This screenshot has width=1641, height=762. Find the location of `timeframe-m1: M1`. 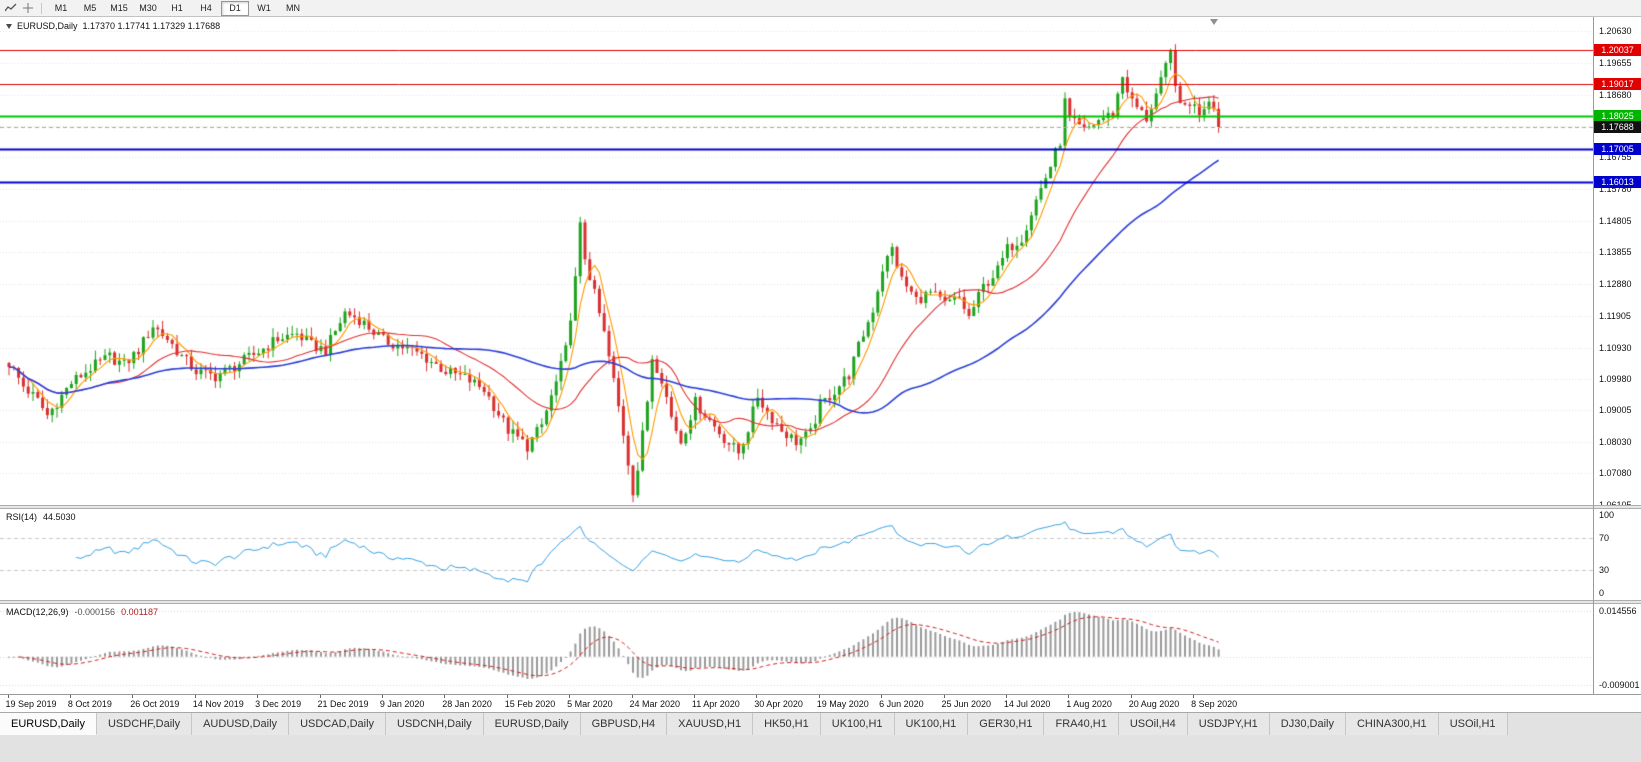

timeframe-m1: M1 is located at coordinates (61, 7).